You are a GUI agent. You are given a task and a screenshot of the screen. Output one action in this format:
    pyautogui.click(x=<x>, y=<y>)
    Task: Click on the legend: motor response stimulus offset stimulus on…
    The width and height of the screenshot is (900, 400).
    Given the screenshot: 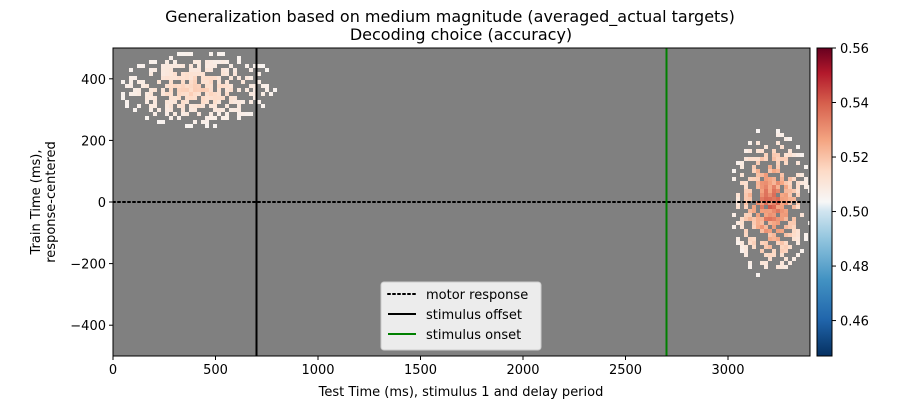 What is the action you would take?
    pyautogui.click(x=461, y=316)
    